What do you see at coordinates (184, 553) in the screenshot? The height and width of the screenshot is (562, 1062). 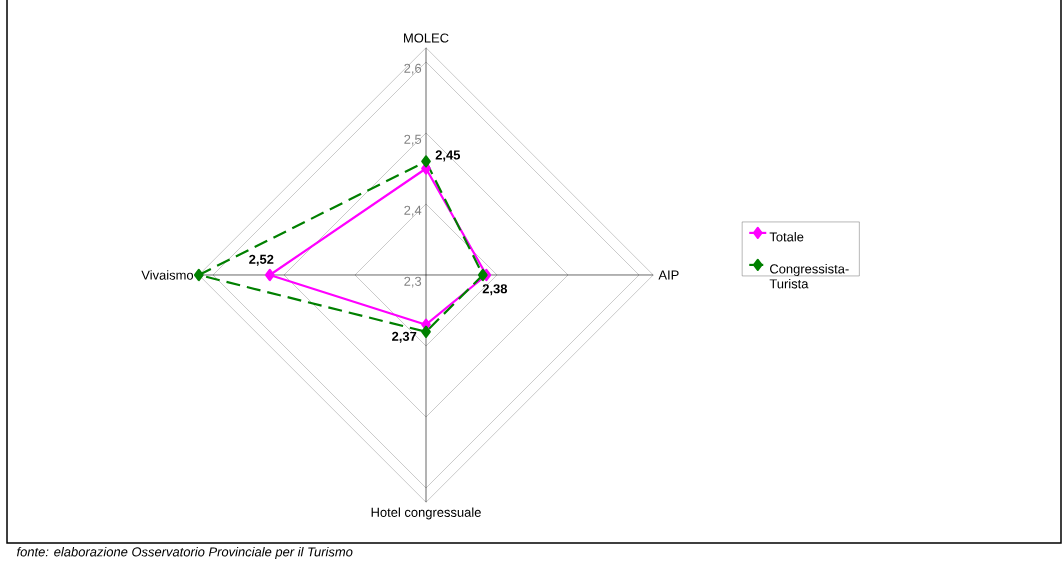 I see `source-note: fonte: elaborazione Osservatorio Provinciale per il Turismo` at bounding box center [184, 553].